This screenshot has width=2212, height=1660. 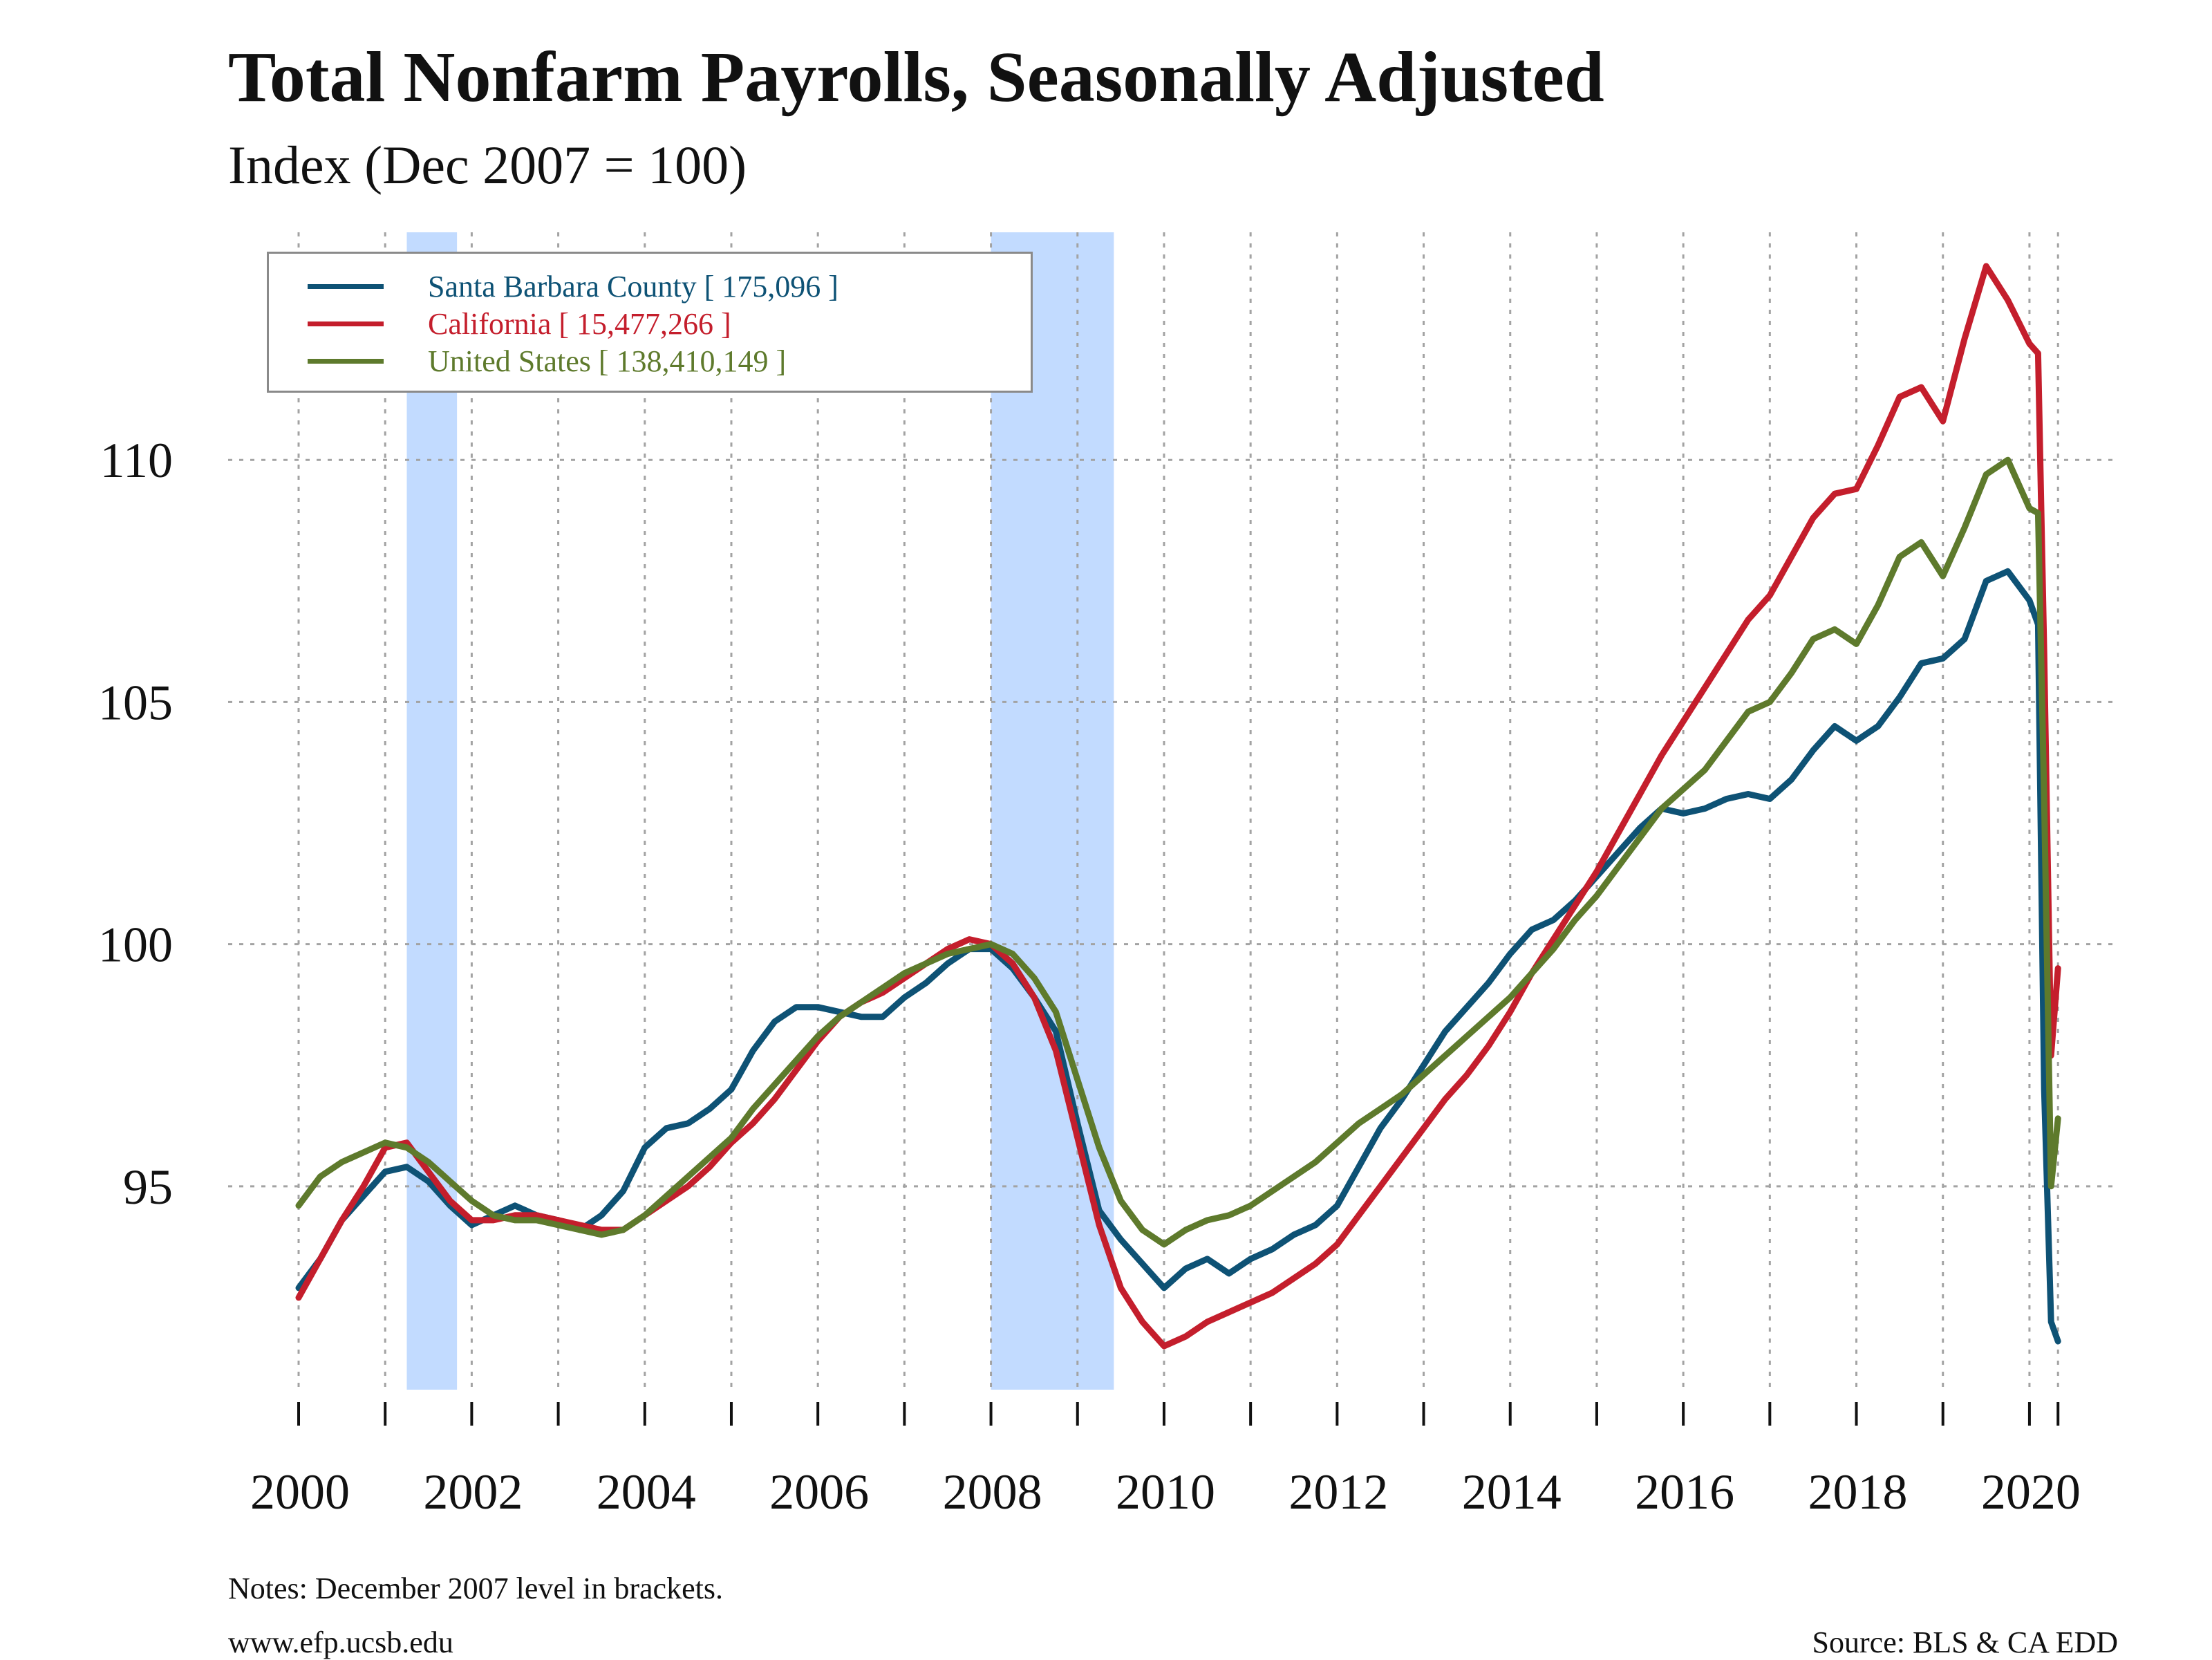 What do you see at coordinates (473, 1492) in the screenshot?
I see `x-tick-label: 2002` at bounding box center [473, 1492].